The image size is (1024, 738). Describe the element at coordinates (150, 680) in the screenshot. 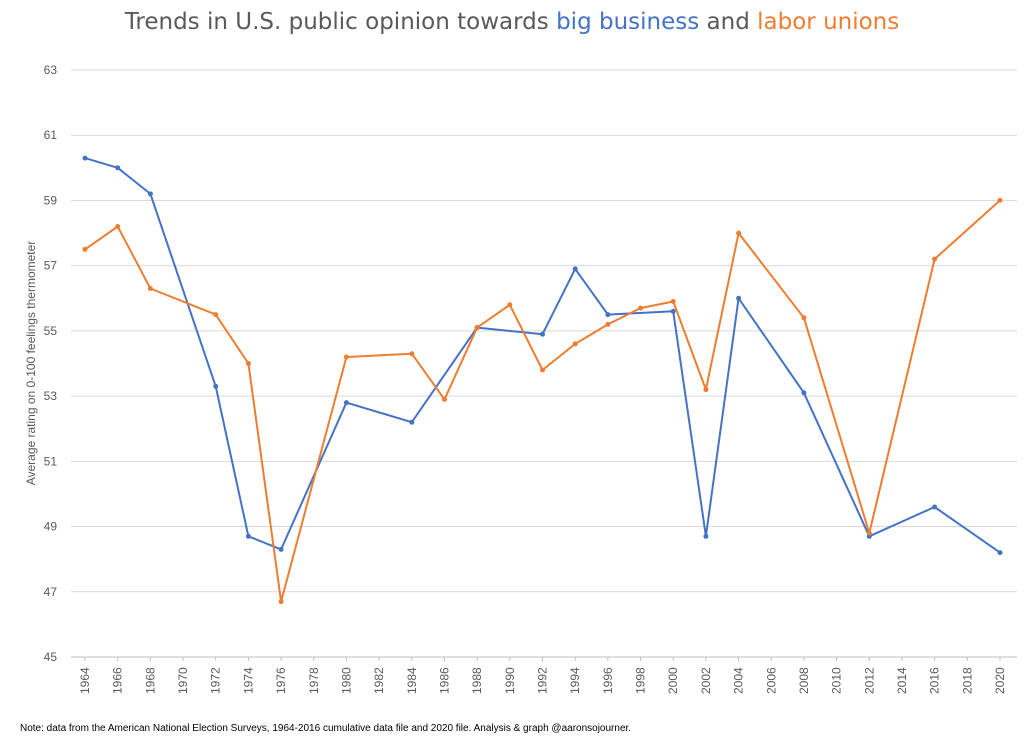

I see `x-tick-label: 1968` at that location.